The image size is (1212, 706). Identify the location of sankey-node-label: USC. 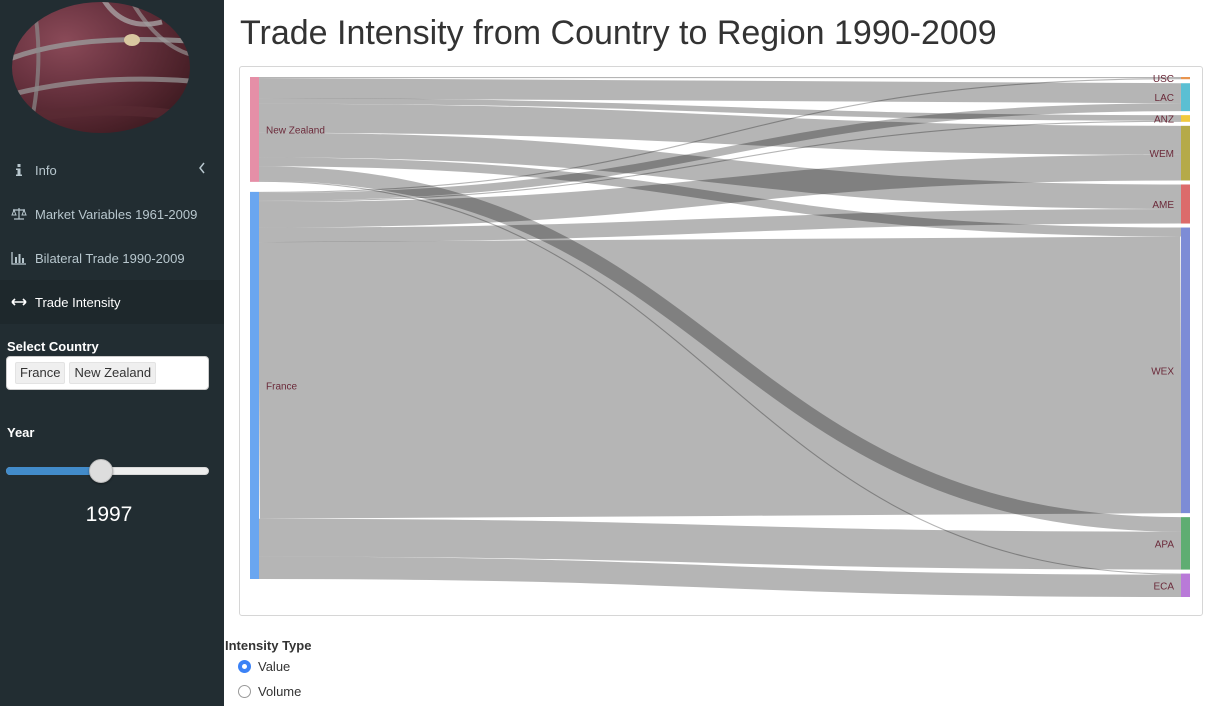
(1163, 79).